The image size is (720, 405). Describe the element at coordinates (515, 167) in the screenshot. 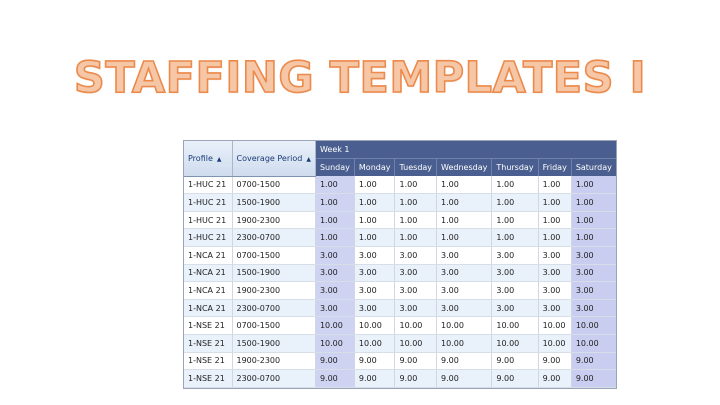

I see `column-header-thursday: Thursday` at that location.